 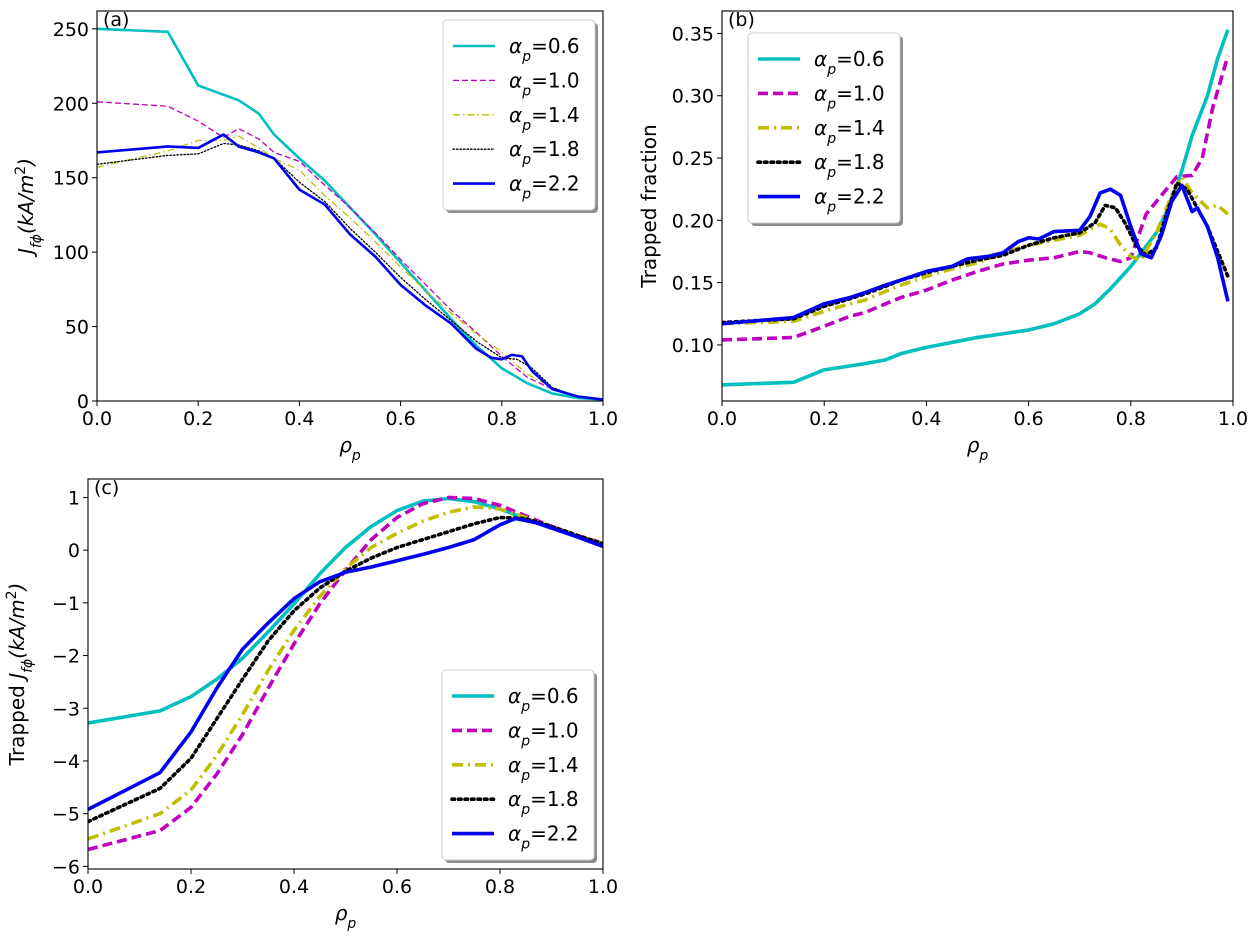 I want to click on y-tick-label: 0.20, so click(x=693, y=221).